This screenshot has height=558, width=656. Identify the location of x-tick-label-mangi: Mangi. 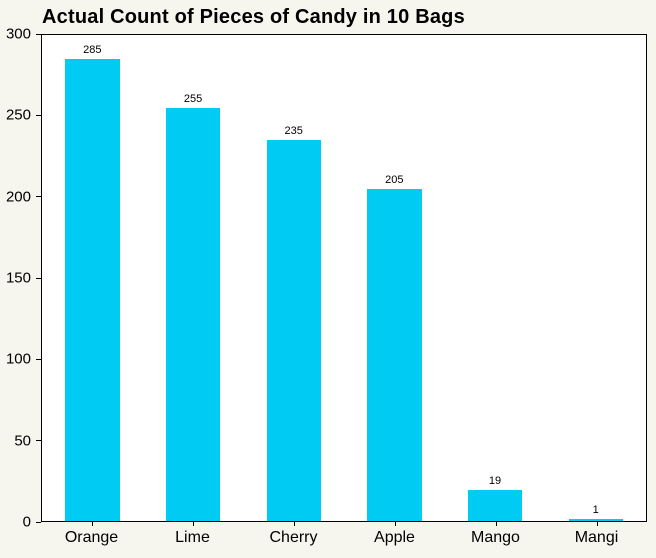
(596, 537).